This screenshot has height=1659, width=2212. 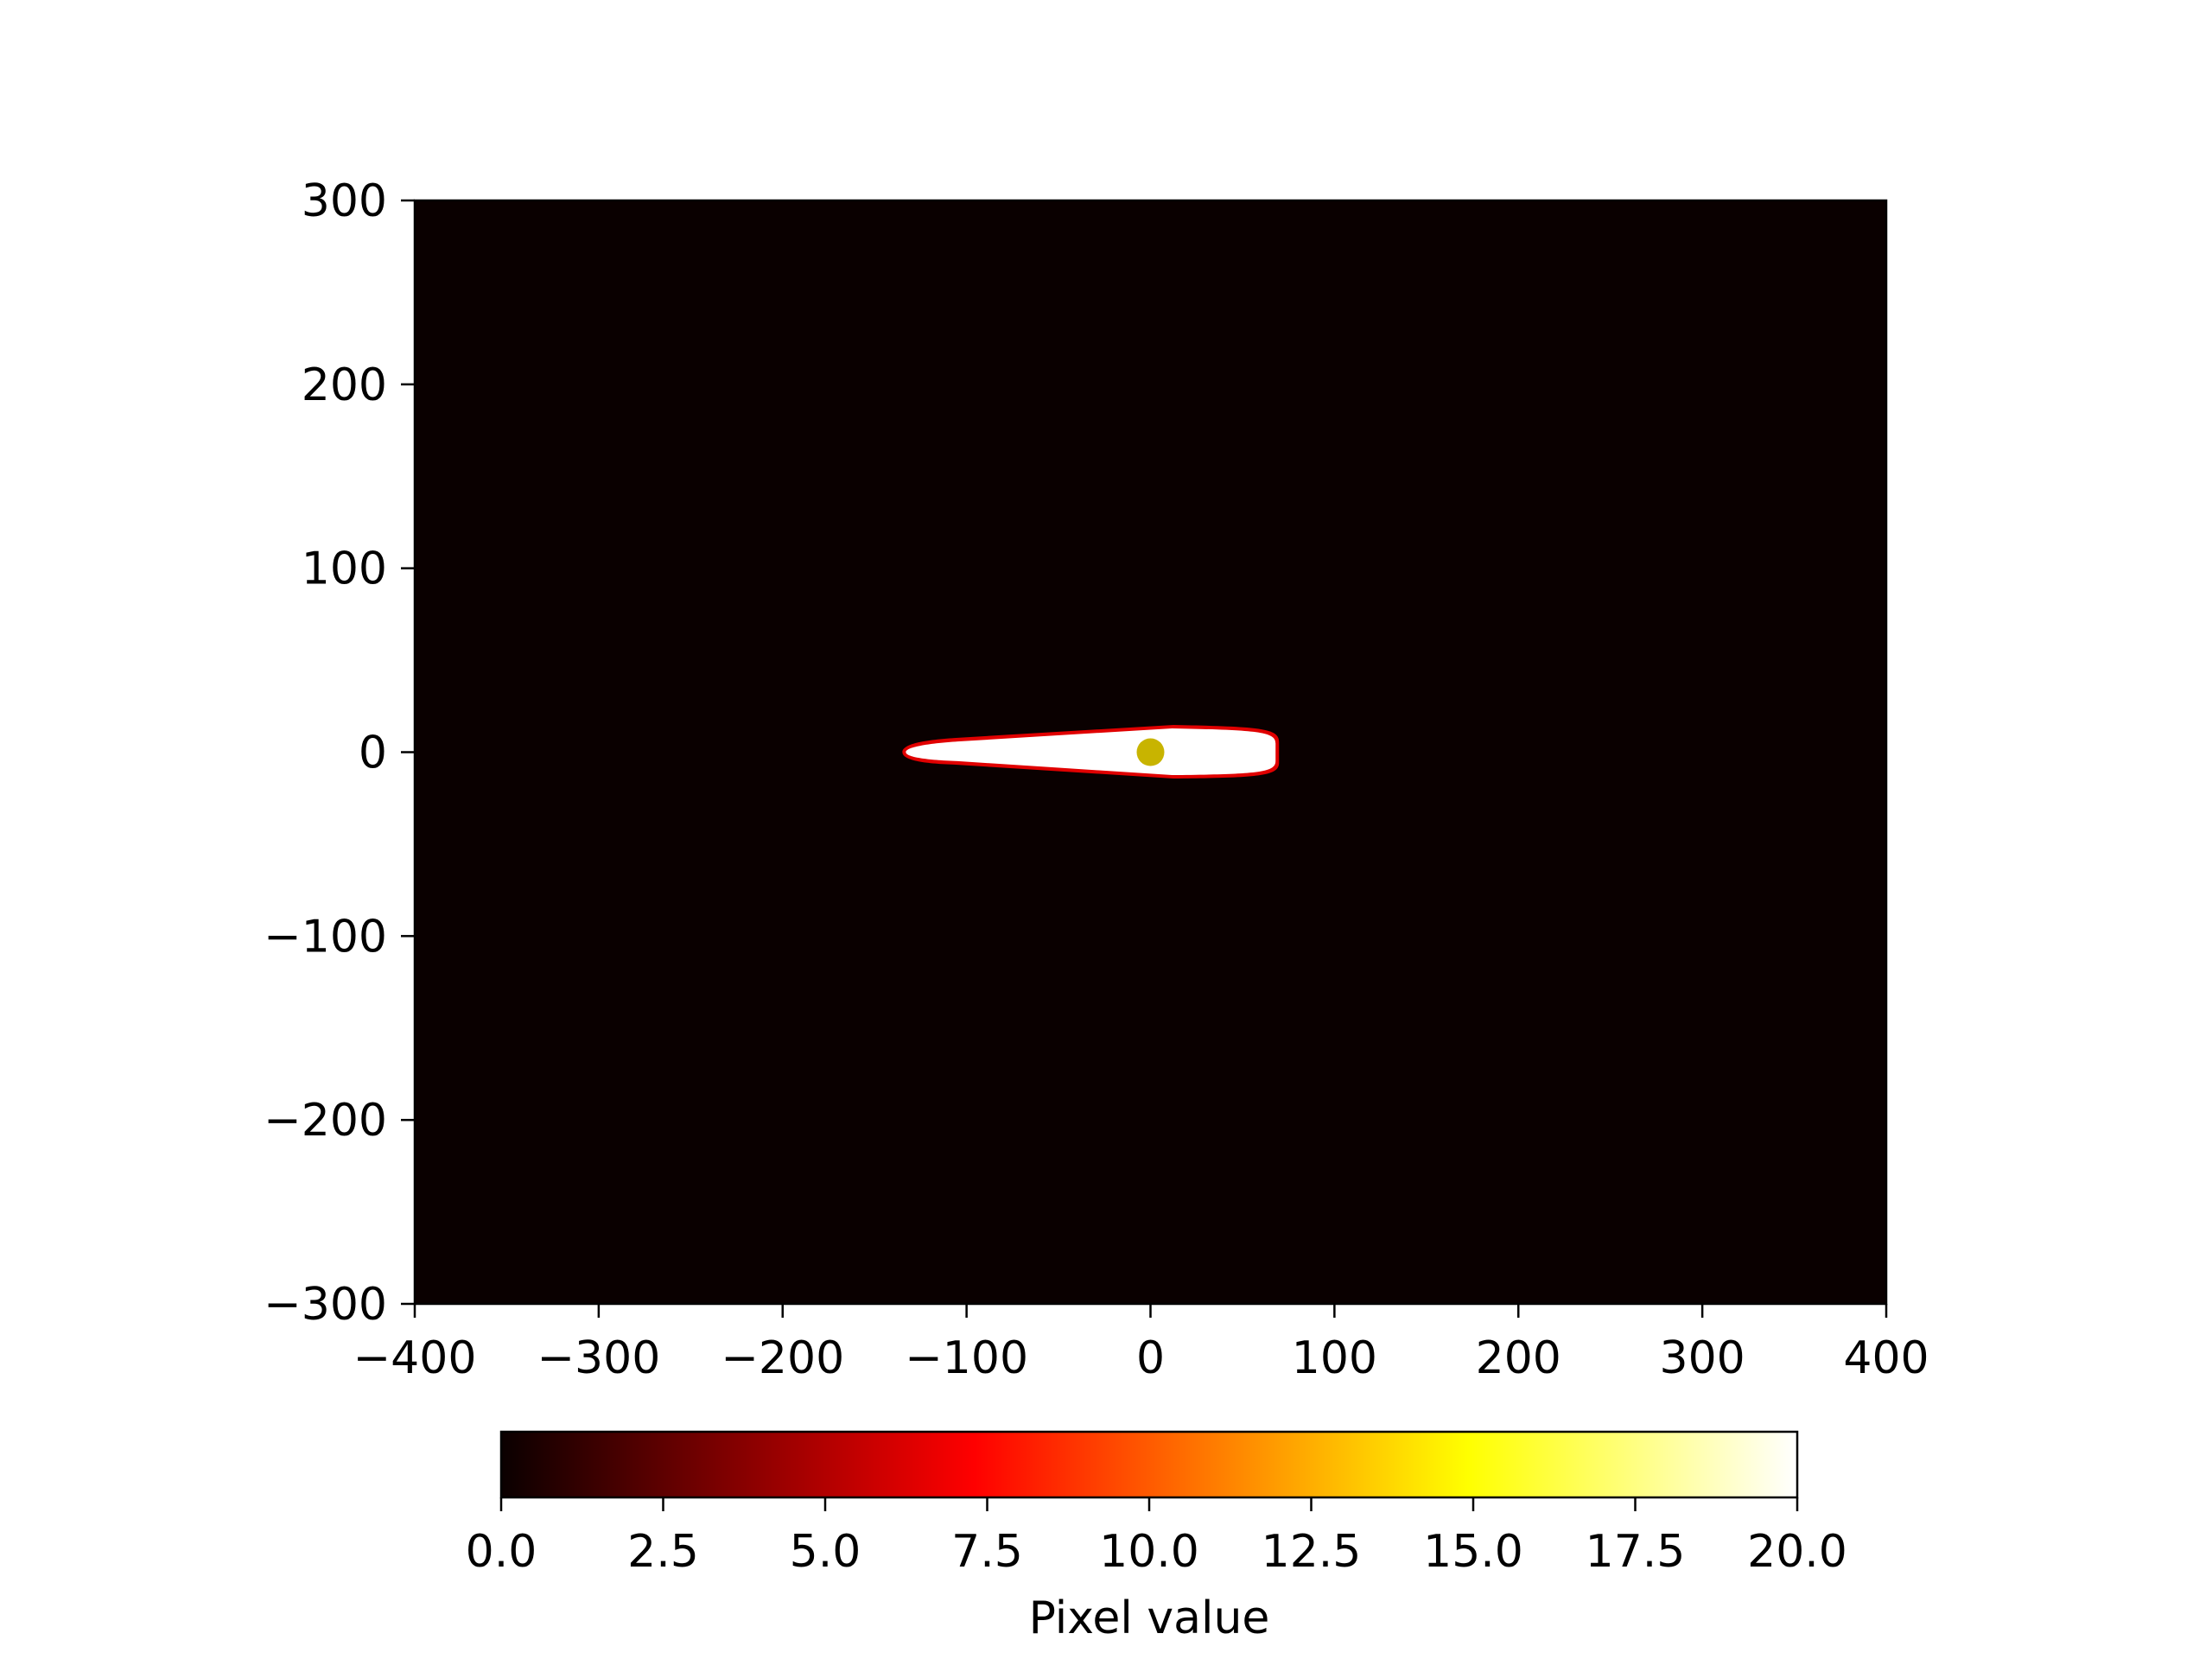 I want to click on colorbar-label: Pixel value, so click(x=1149, y=1618).